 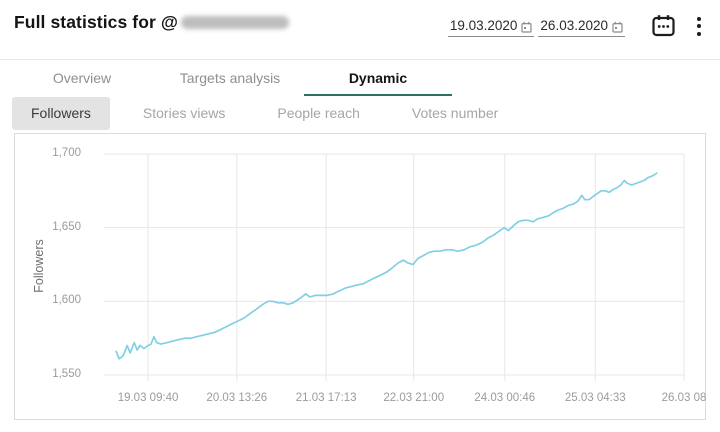 I want to click on x-tick-label: 21.03 17:13, so click(x=326, y=398).